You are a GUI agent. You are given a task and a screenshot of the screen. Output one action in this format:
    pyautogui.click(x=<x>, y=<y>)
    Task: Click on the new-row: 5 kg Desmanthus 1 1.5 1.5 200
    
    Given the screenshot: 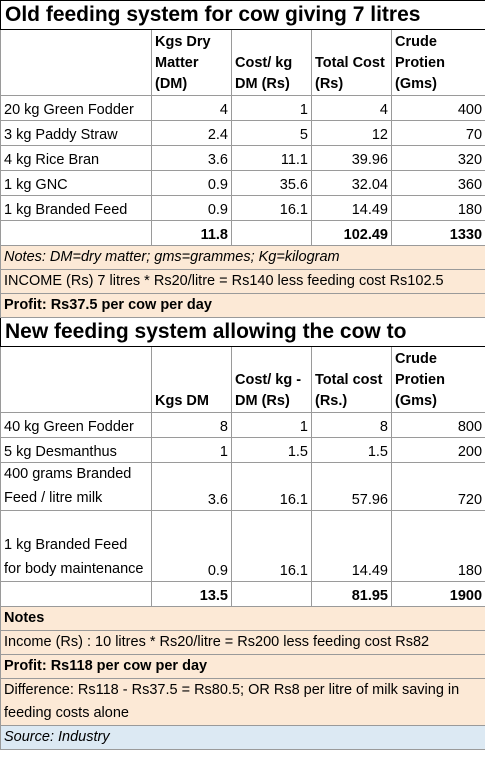 What is the action you would take?
    pyautogui.click(x=242, y=450)
    